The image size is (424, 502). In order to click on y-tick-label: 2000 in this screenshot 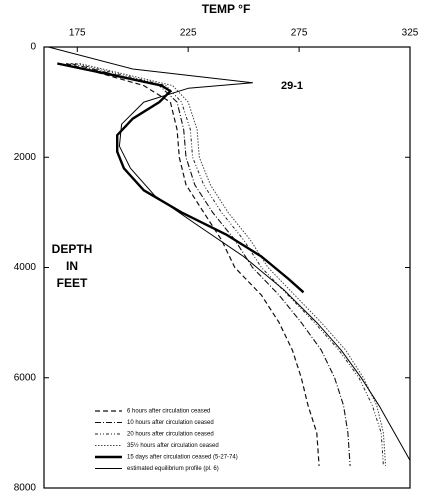, I will do `click(25, 157)`.